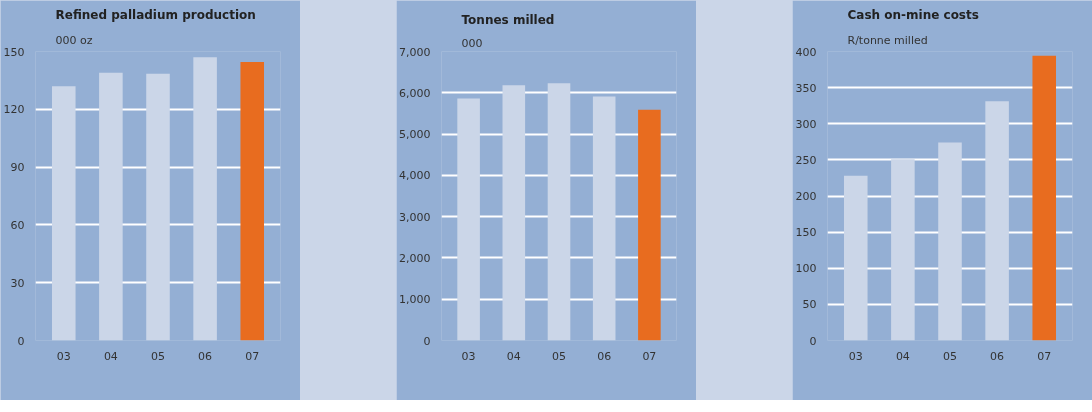 This screenshot has width=1092, height=412. Describe the element at coordinates (806, 124) in the screenshot. I see `y-tick-label: 300` at that location.